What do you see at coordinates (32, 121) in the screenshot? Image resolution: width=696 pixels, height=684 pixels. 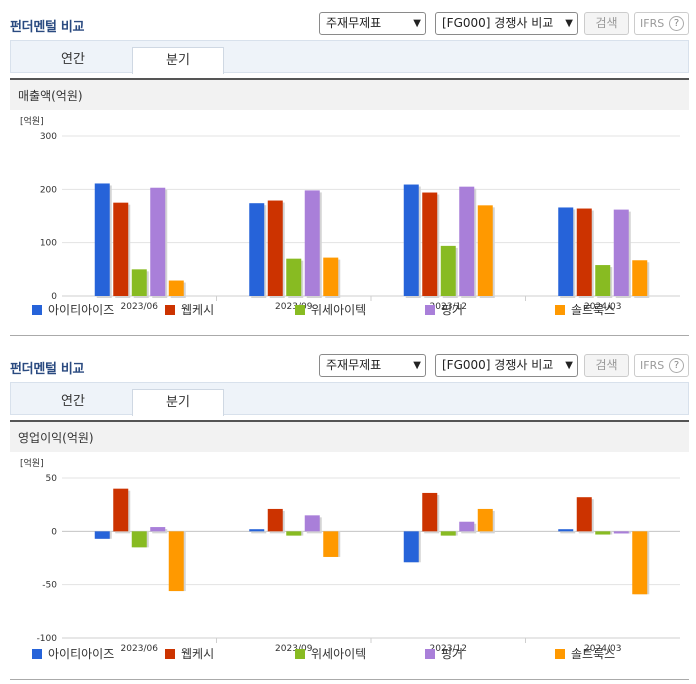 I see `y-unit-label: [억원]` at bounding box center [32, 121].